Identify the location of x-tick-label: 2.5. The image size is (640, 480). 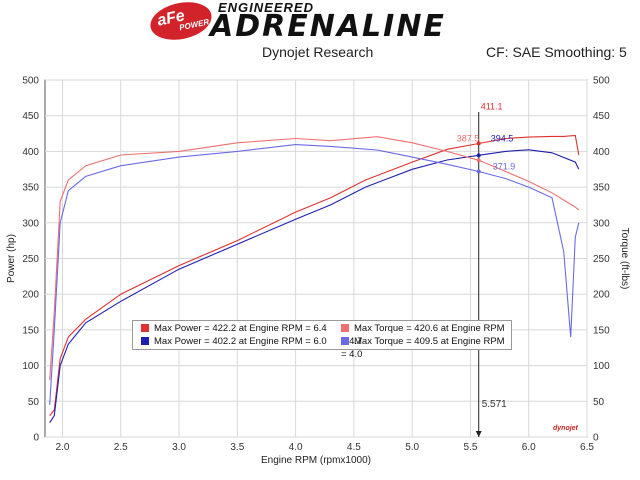
(121, 447).